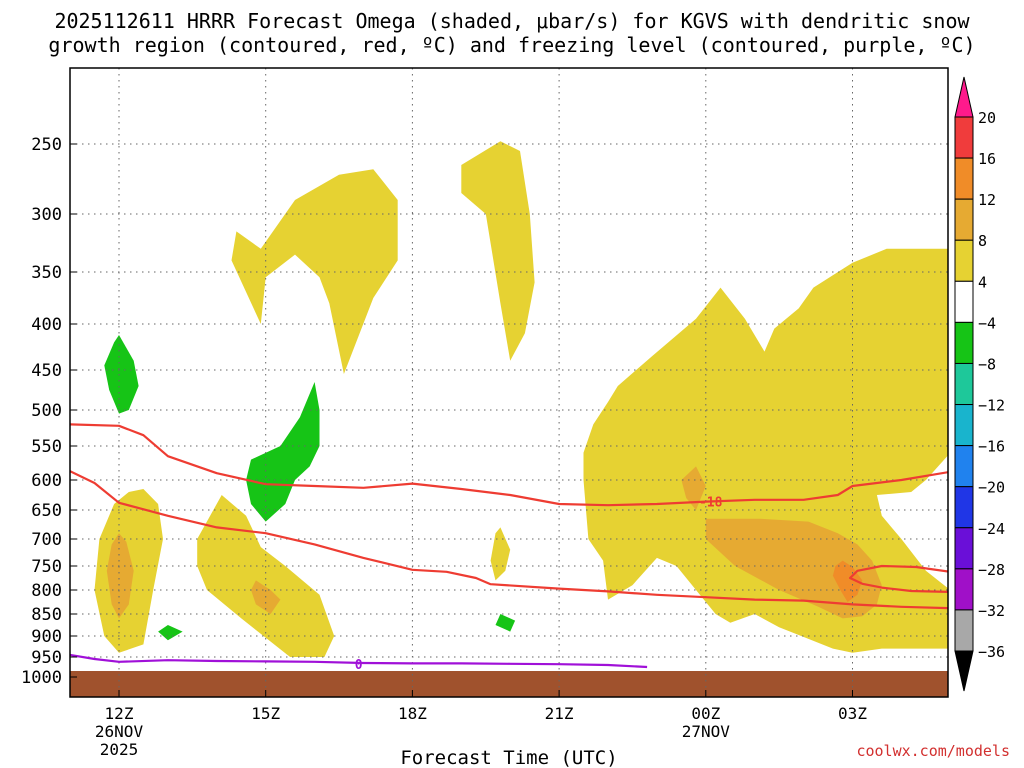 The image size is (1024, 768). What do you see at coordinates (964, 97) in the screenshot?
I see `colorbar-top-arrow` at bounding box center [964, 97].